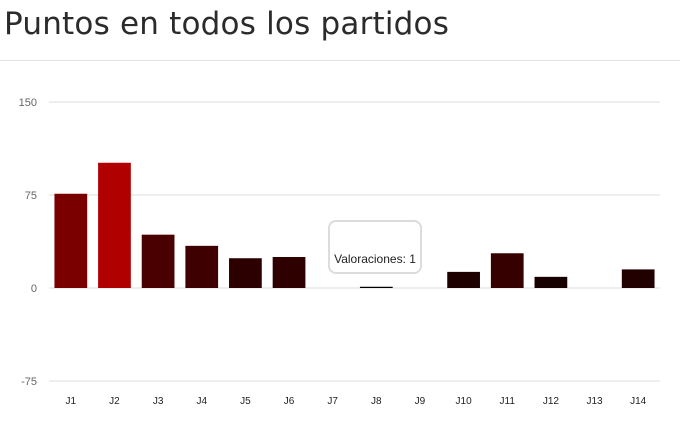 The width and height of the screenshot is (680, 422). Describe the element at coordinates (375, 247) in the screenshot. I see `bar-tooltip: Valoraciones: 1` at that location.